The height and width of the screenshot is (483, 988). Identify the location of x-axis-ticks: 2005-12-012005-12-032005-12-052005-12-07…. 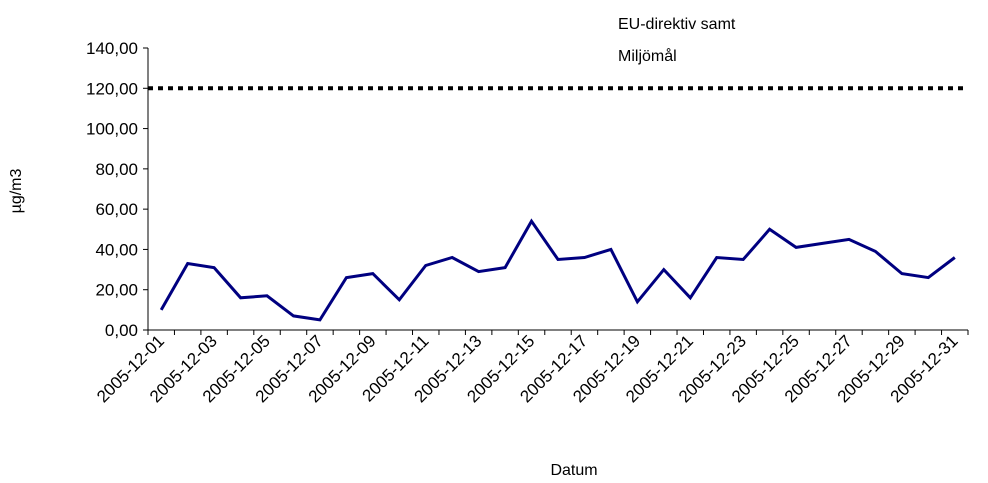
(530, 368).